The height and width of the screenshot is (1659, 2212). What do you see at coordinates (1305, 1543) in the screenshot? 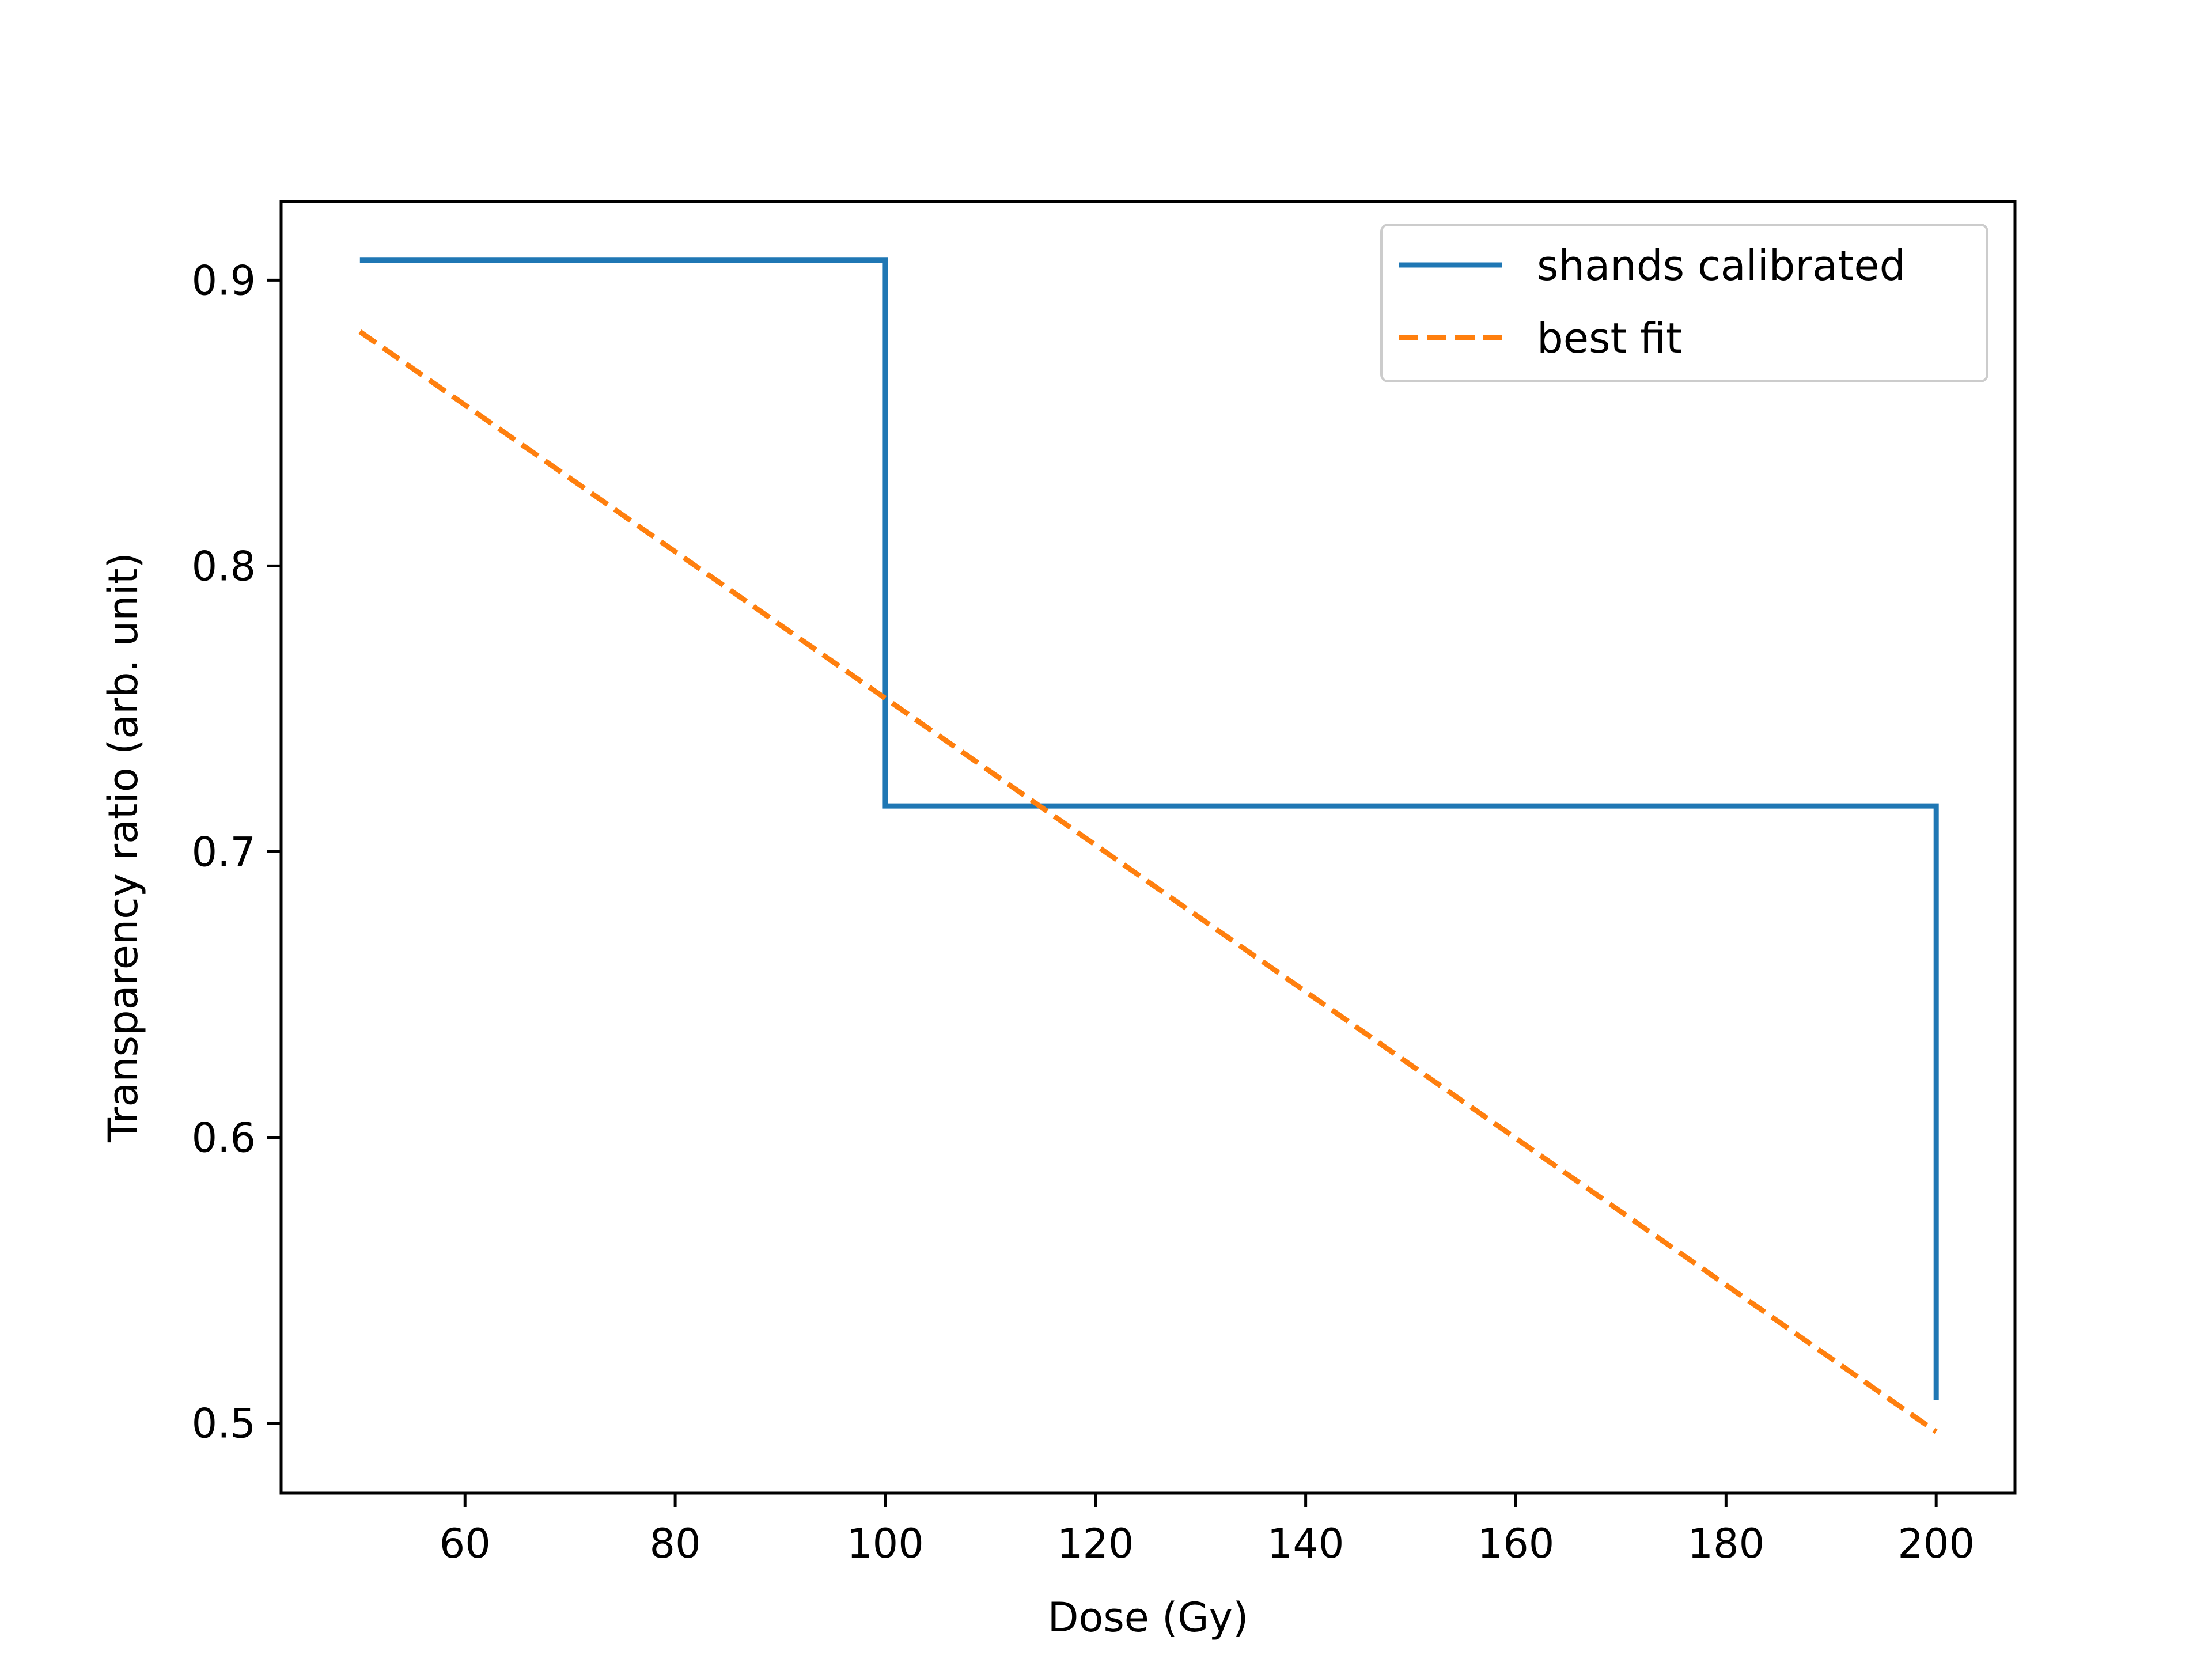
I see `x-tick-label: 140` at bounding box center [1305, 1543].